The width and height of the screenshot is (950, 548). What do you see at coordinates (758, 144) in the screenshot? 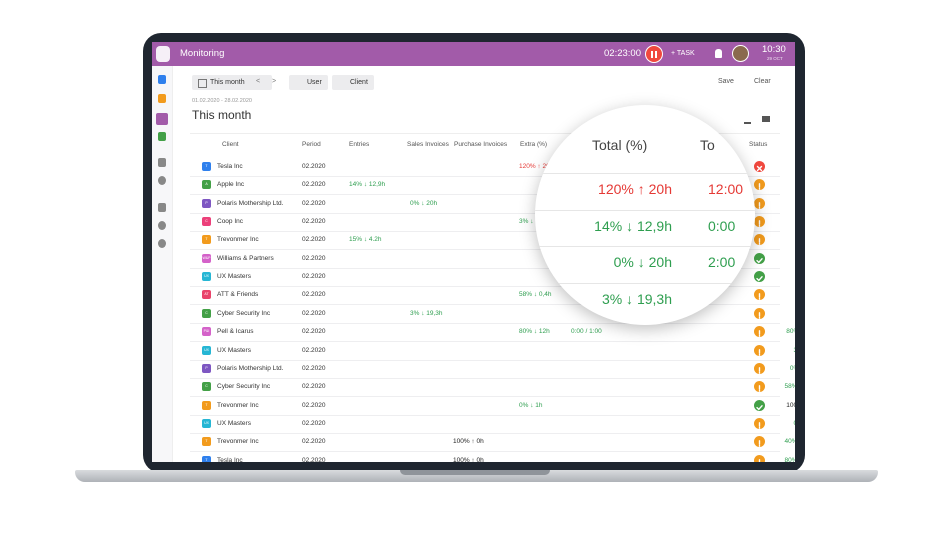
I see `column-header: Status` at bounding box center [758, 144].